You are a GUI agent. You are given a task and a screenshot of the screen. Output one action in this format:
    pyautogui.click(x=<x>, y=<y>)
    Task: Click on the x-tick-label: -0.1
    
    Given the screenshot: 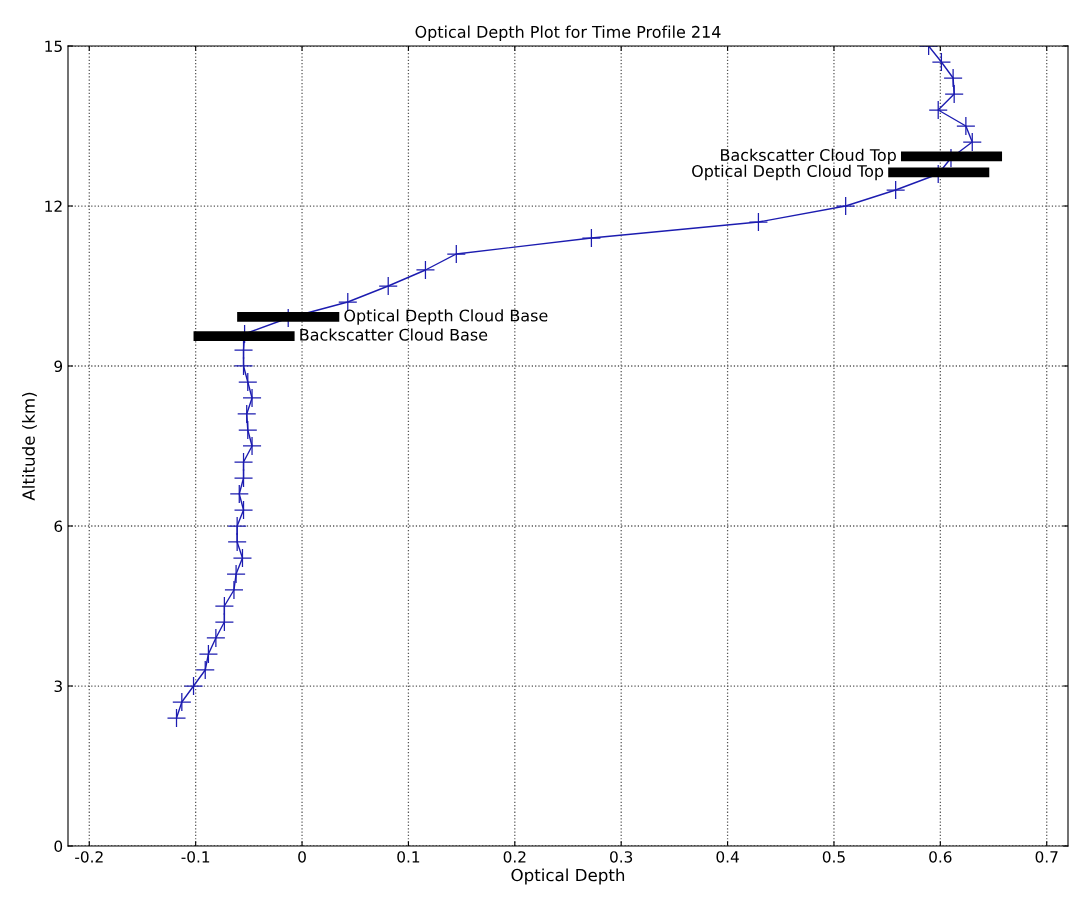 What is the action you would take?
    pyautogui.click(x=195, y=857)
    